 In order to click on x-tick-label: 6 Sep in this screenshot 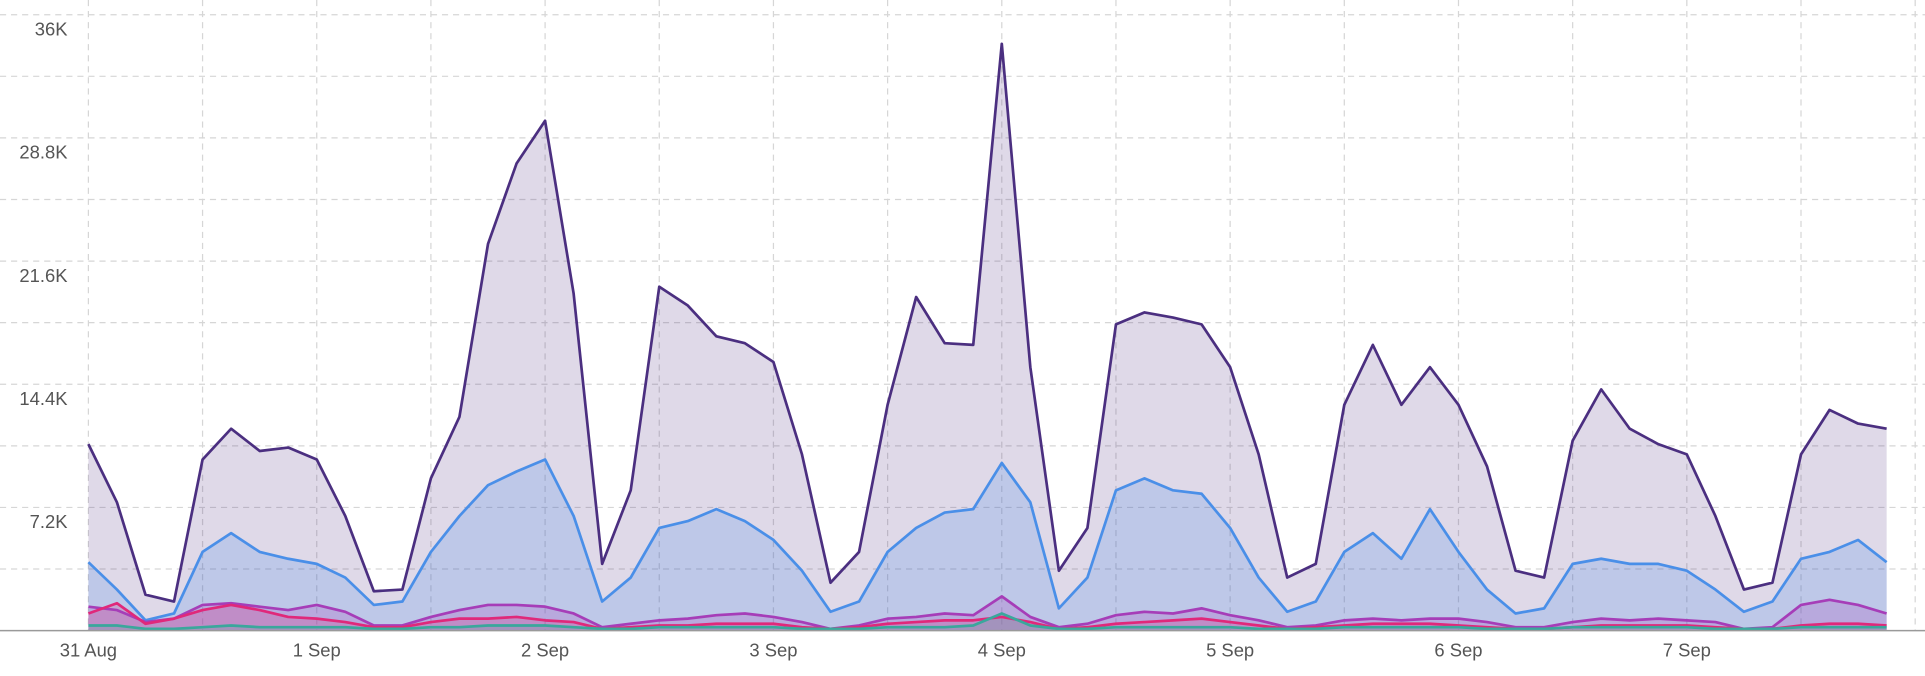, I will do `click(1458, 649)`.